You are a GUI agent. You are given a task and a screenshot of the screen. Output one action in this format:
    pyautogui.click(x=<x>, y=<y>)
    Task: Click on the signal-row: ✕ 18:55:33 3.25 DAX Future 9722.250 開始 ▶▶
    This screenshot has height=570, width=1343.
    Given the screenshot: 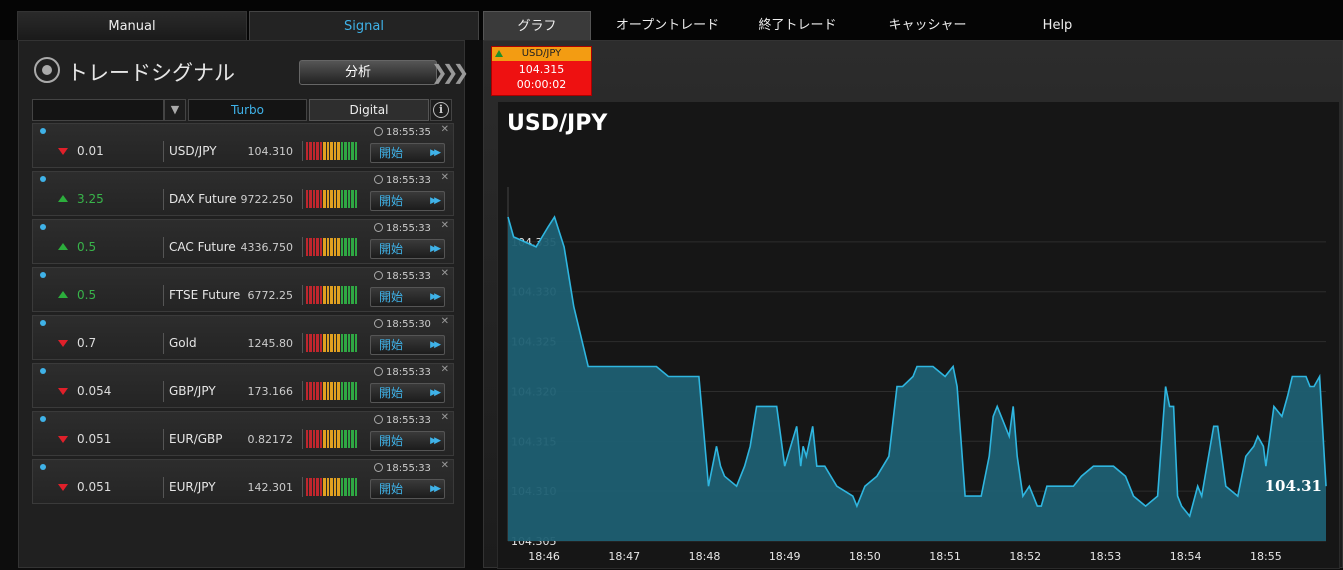 What is the action you would take?
    pyautogui.click(x=243, y=193)
    